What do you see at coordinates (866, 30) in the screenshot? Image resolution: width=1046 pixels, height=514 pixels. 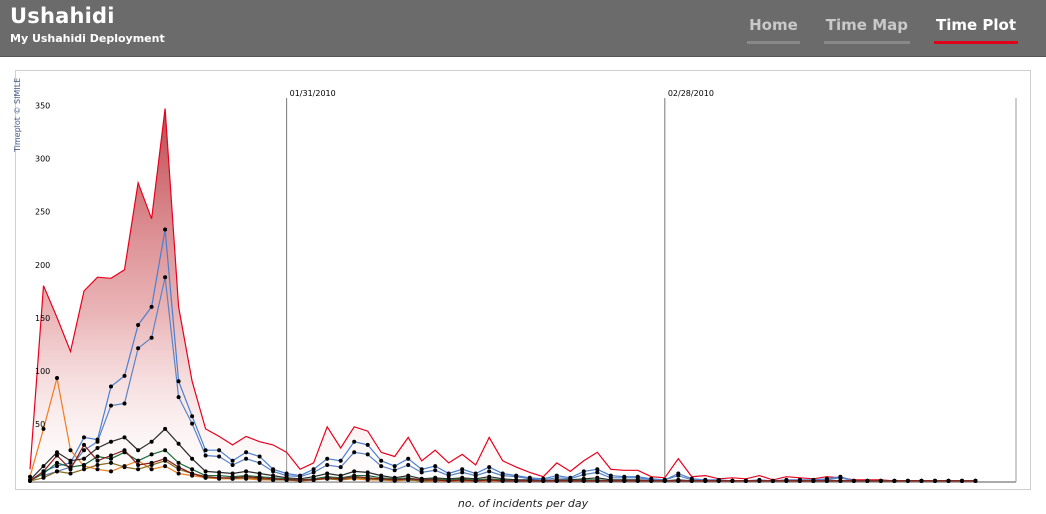 I see `nav-item-time-map: Time Map` at bounding box center [866, 30].